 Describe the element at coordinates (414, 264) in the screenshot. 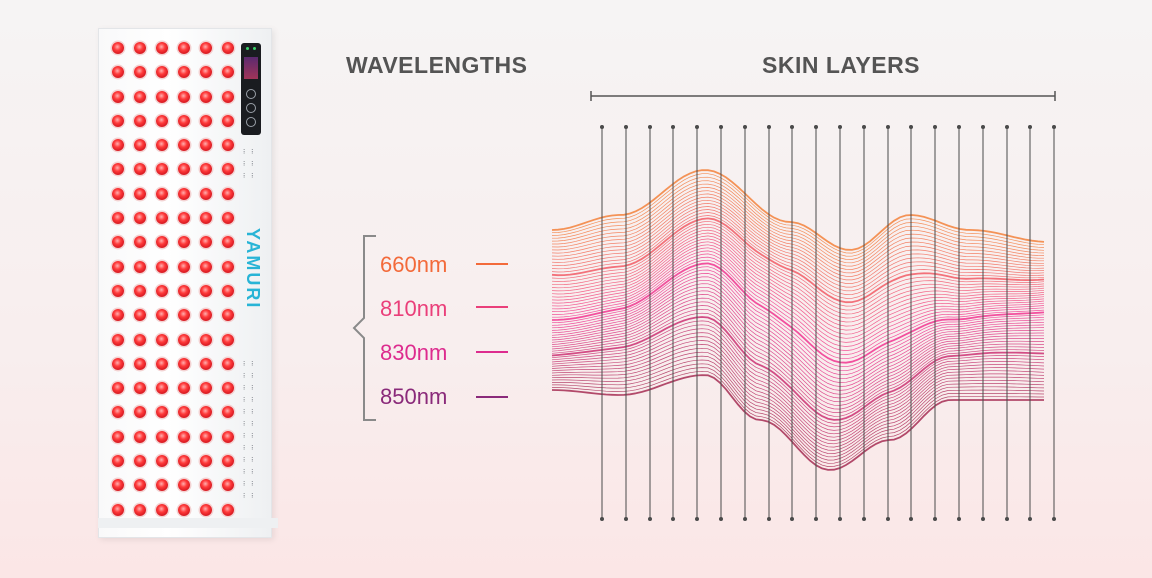

I see `wavelength-660-label: 660nm` at that location.